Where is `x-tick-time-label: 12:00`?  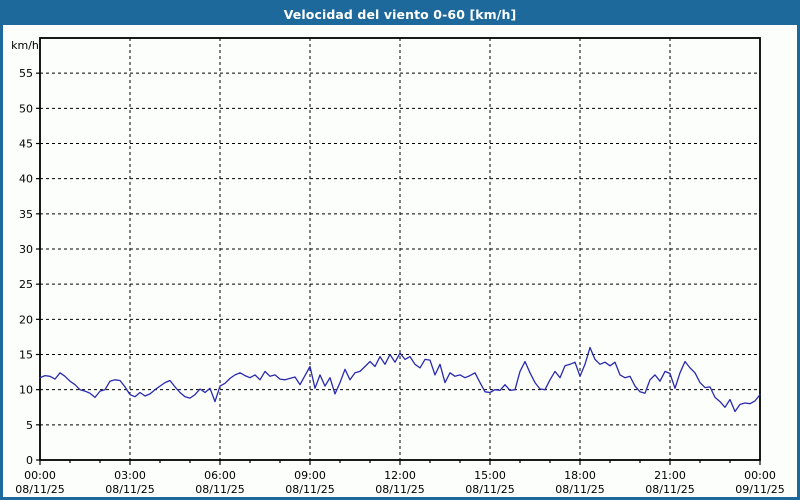 x-tick-time-label: 12:00 is located at coordinates (400, 475).